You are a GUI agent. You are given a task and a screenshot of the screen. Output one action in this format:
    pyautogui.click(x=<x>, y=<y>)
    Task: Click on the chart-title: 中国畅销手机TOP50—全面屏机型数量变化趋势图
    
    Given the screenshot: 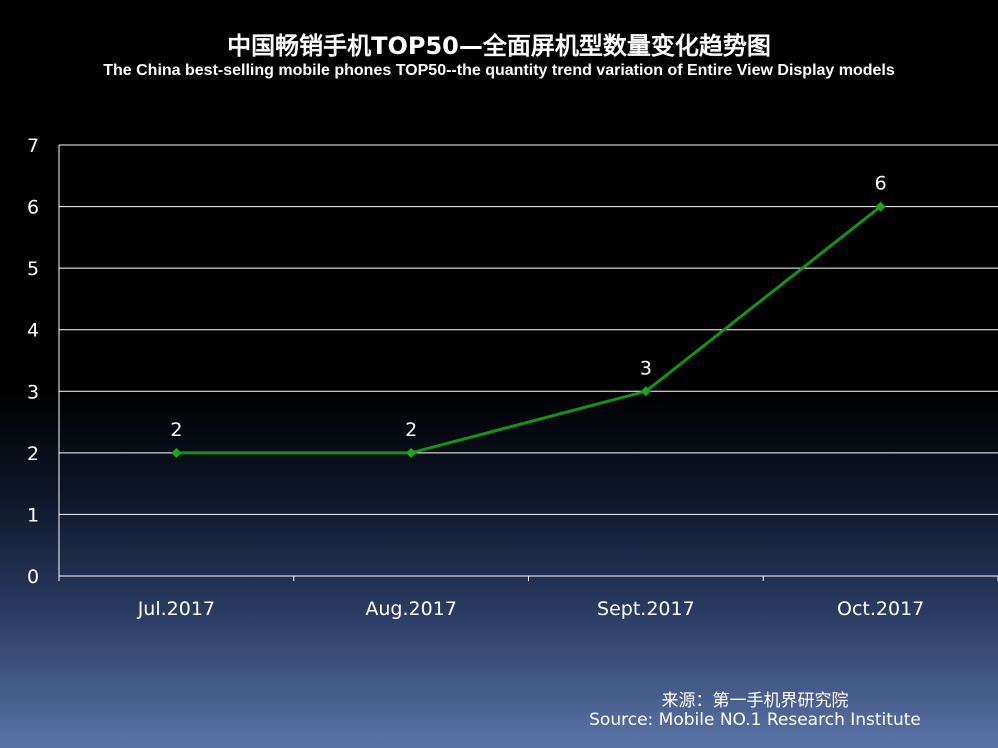 What is the action you would take?
    pyautogui.click(x=499, y=46)
    